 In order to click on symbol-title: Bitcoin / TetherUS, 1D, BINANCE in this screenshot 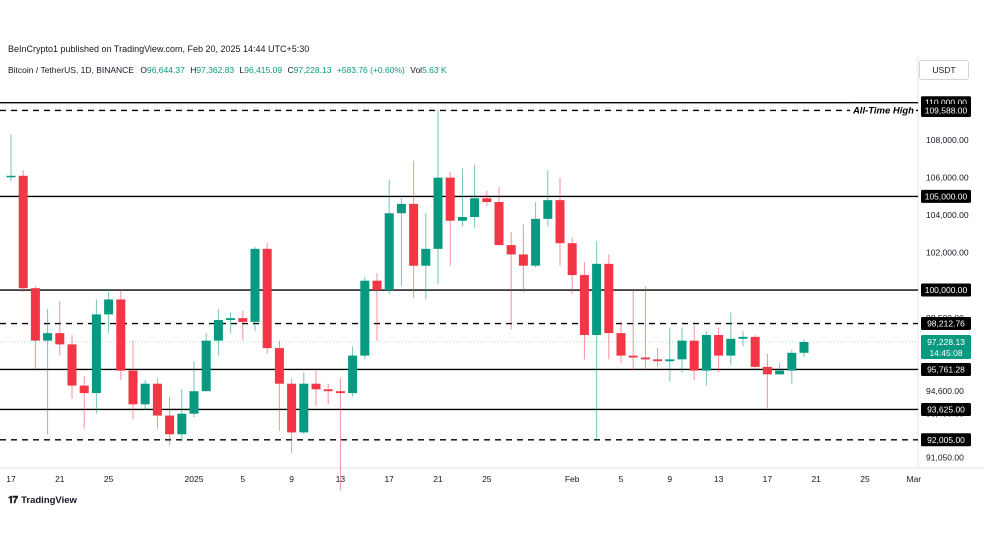, I will do `click(71, 70)`.